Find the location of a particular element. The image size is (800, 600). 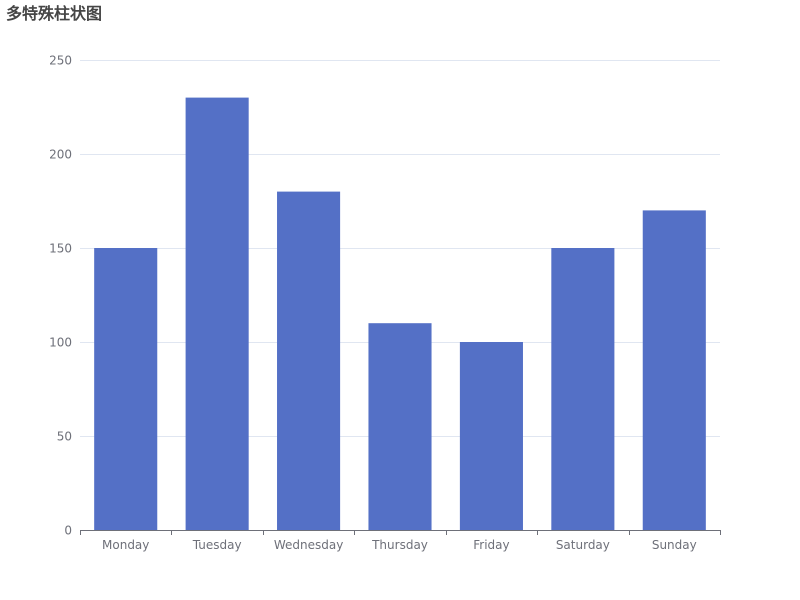

bar-saturday is located at coordinates (583, 389).